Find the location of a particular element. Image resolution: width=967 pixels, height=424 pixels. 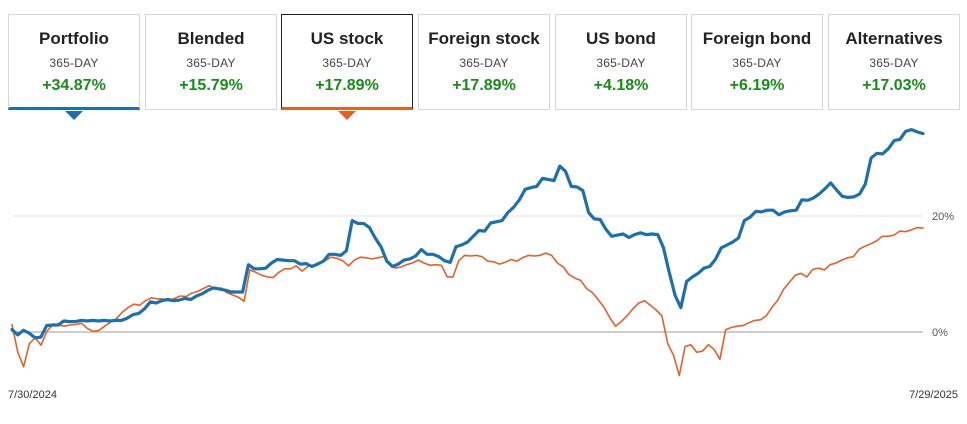

tab-foreign-bond: Foreign bond 365-DAY +6.19% is located at coordinates (757, 62).